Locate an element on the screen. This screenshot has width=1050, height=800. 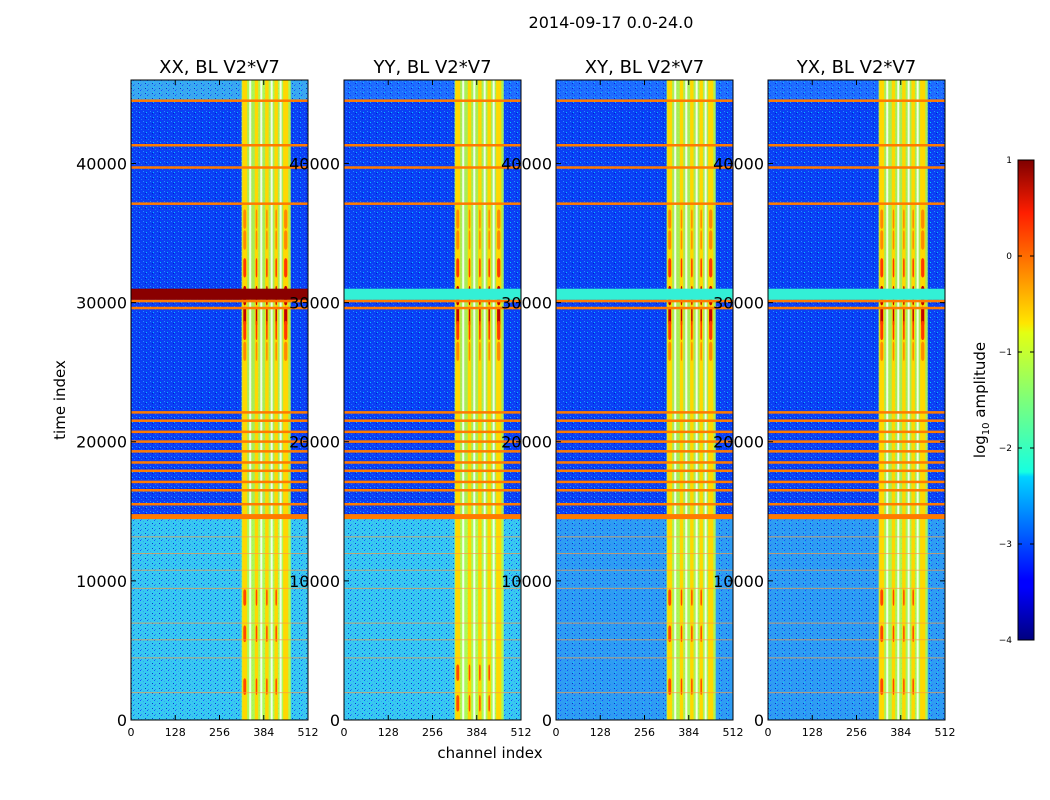
y-tick-label: 10000 is located at coordinates (738, 581).